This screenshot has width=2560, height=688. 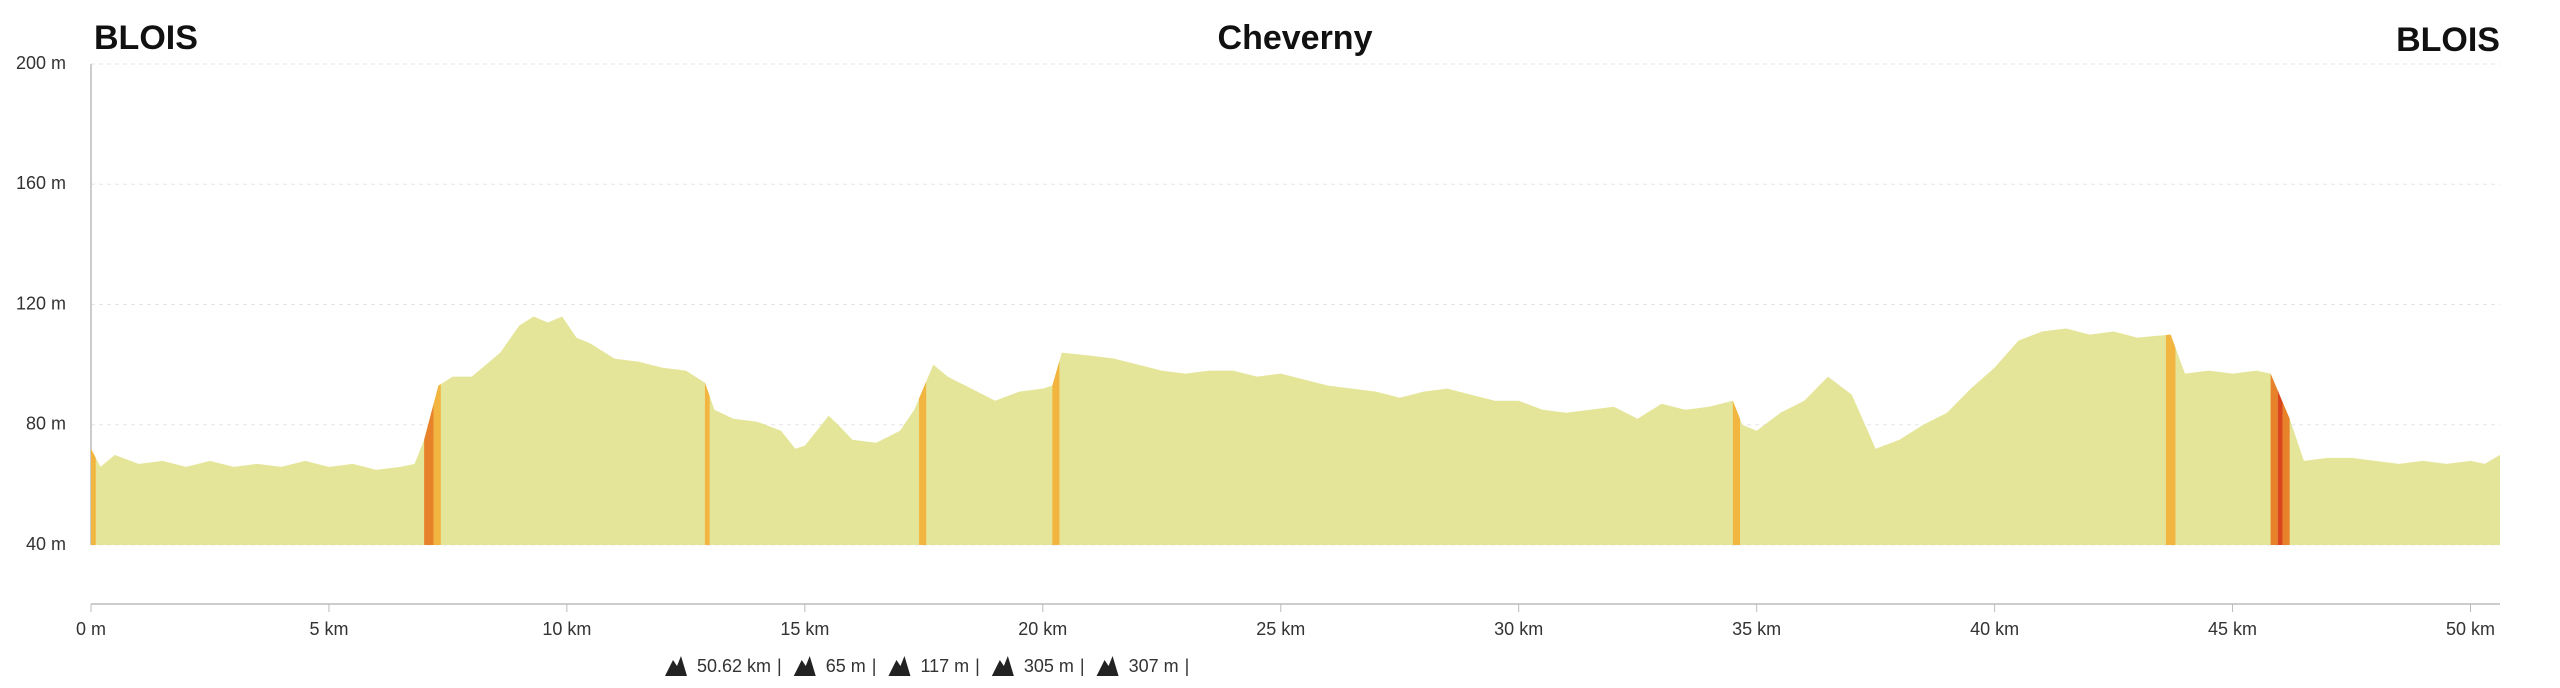 What do you see at coordinates (804, 629) in the screenshot?
I see `x-tick-label: 15 km` at bounding box center [804, 629].